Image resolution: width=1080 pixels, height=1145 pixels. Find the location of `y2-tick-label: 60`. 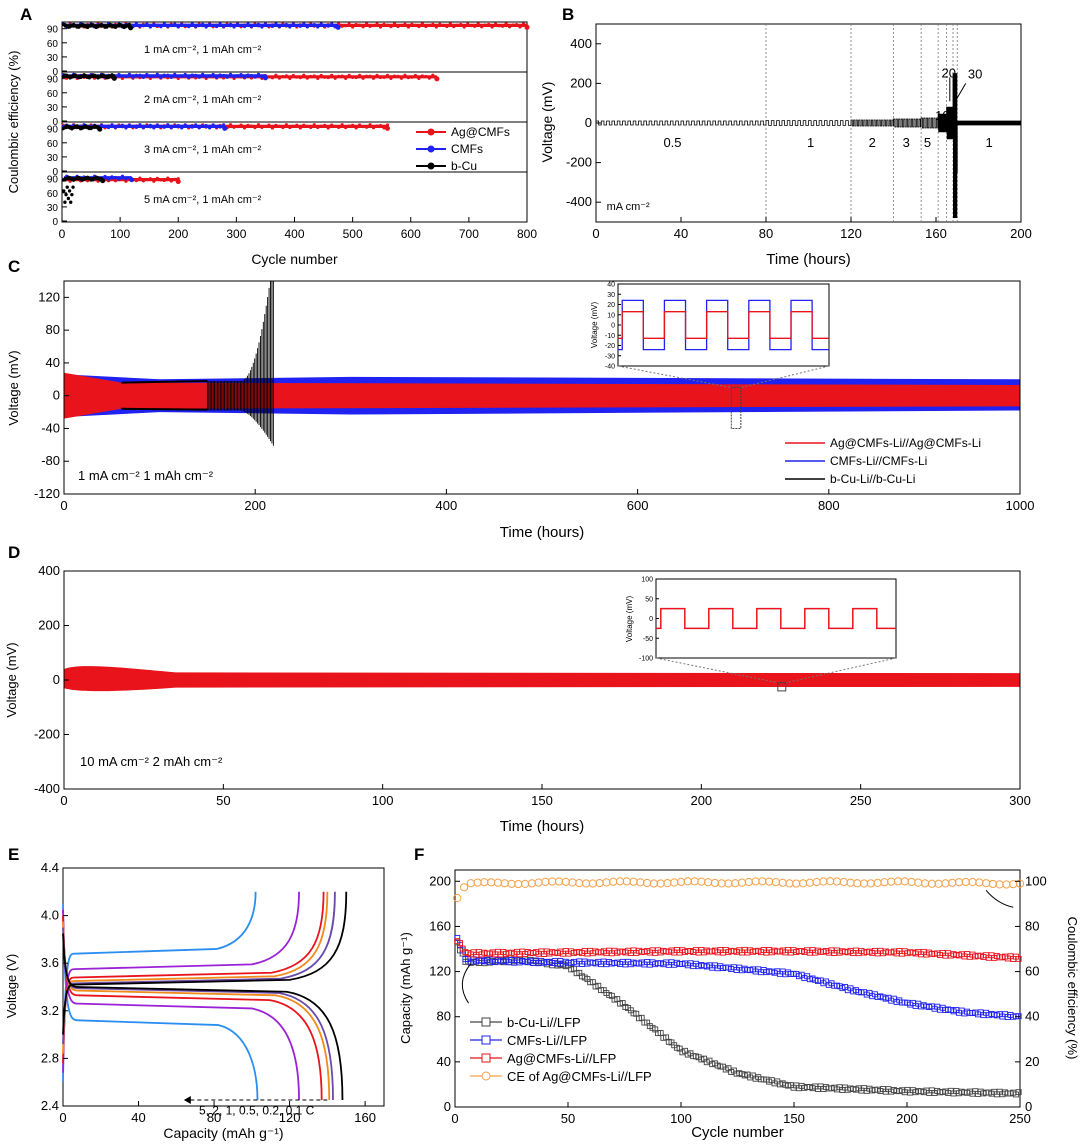

y2-tick-label: 60 is located at coordinates (1032, 971).